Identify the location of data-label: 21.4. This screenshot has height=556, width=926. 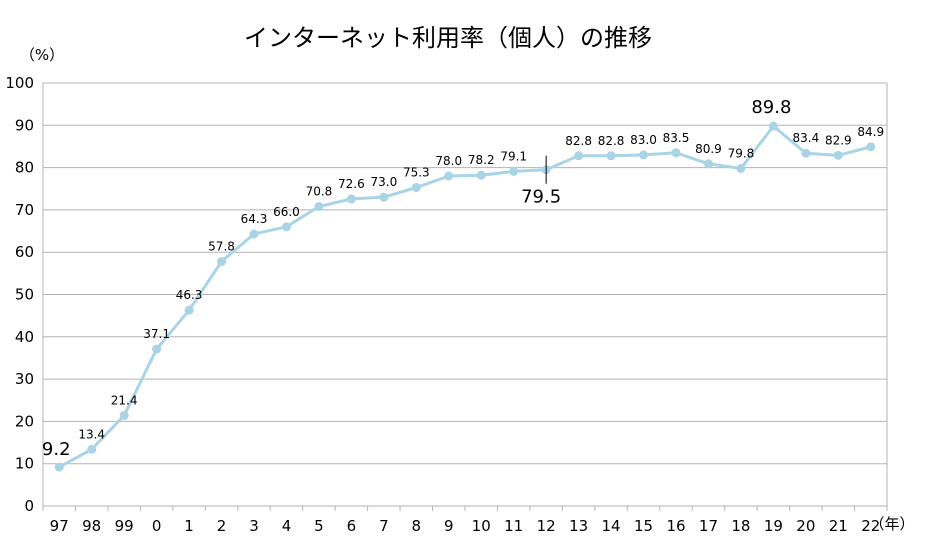
(124, 400).